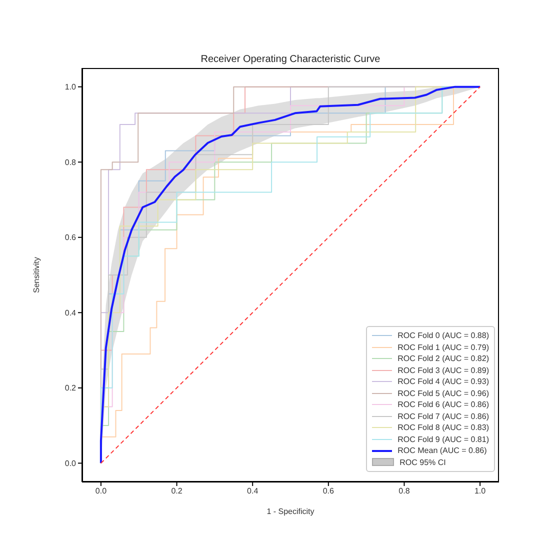 The image size is (551, 538). Describe the element at coordinates (290, 59) in the screenshot. I see `chart-title: Receiver Operating Characteristic Curve` at that location.